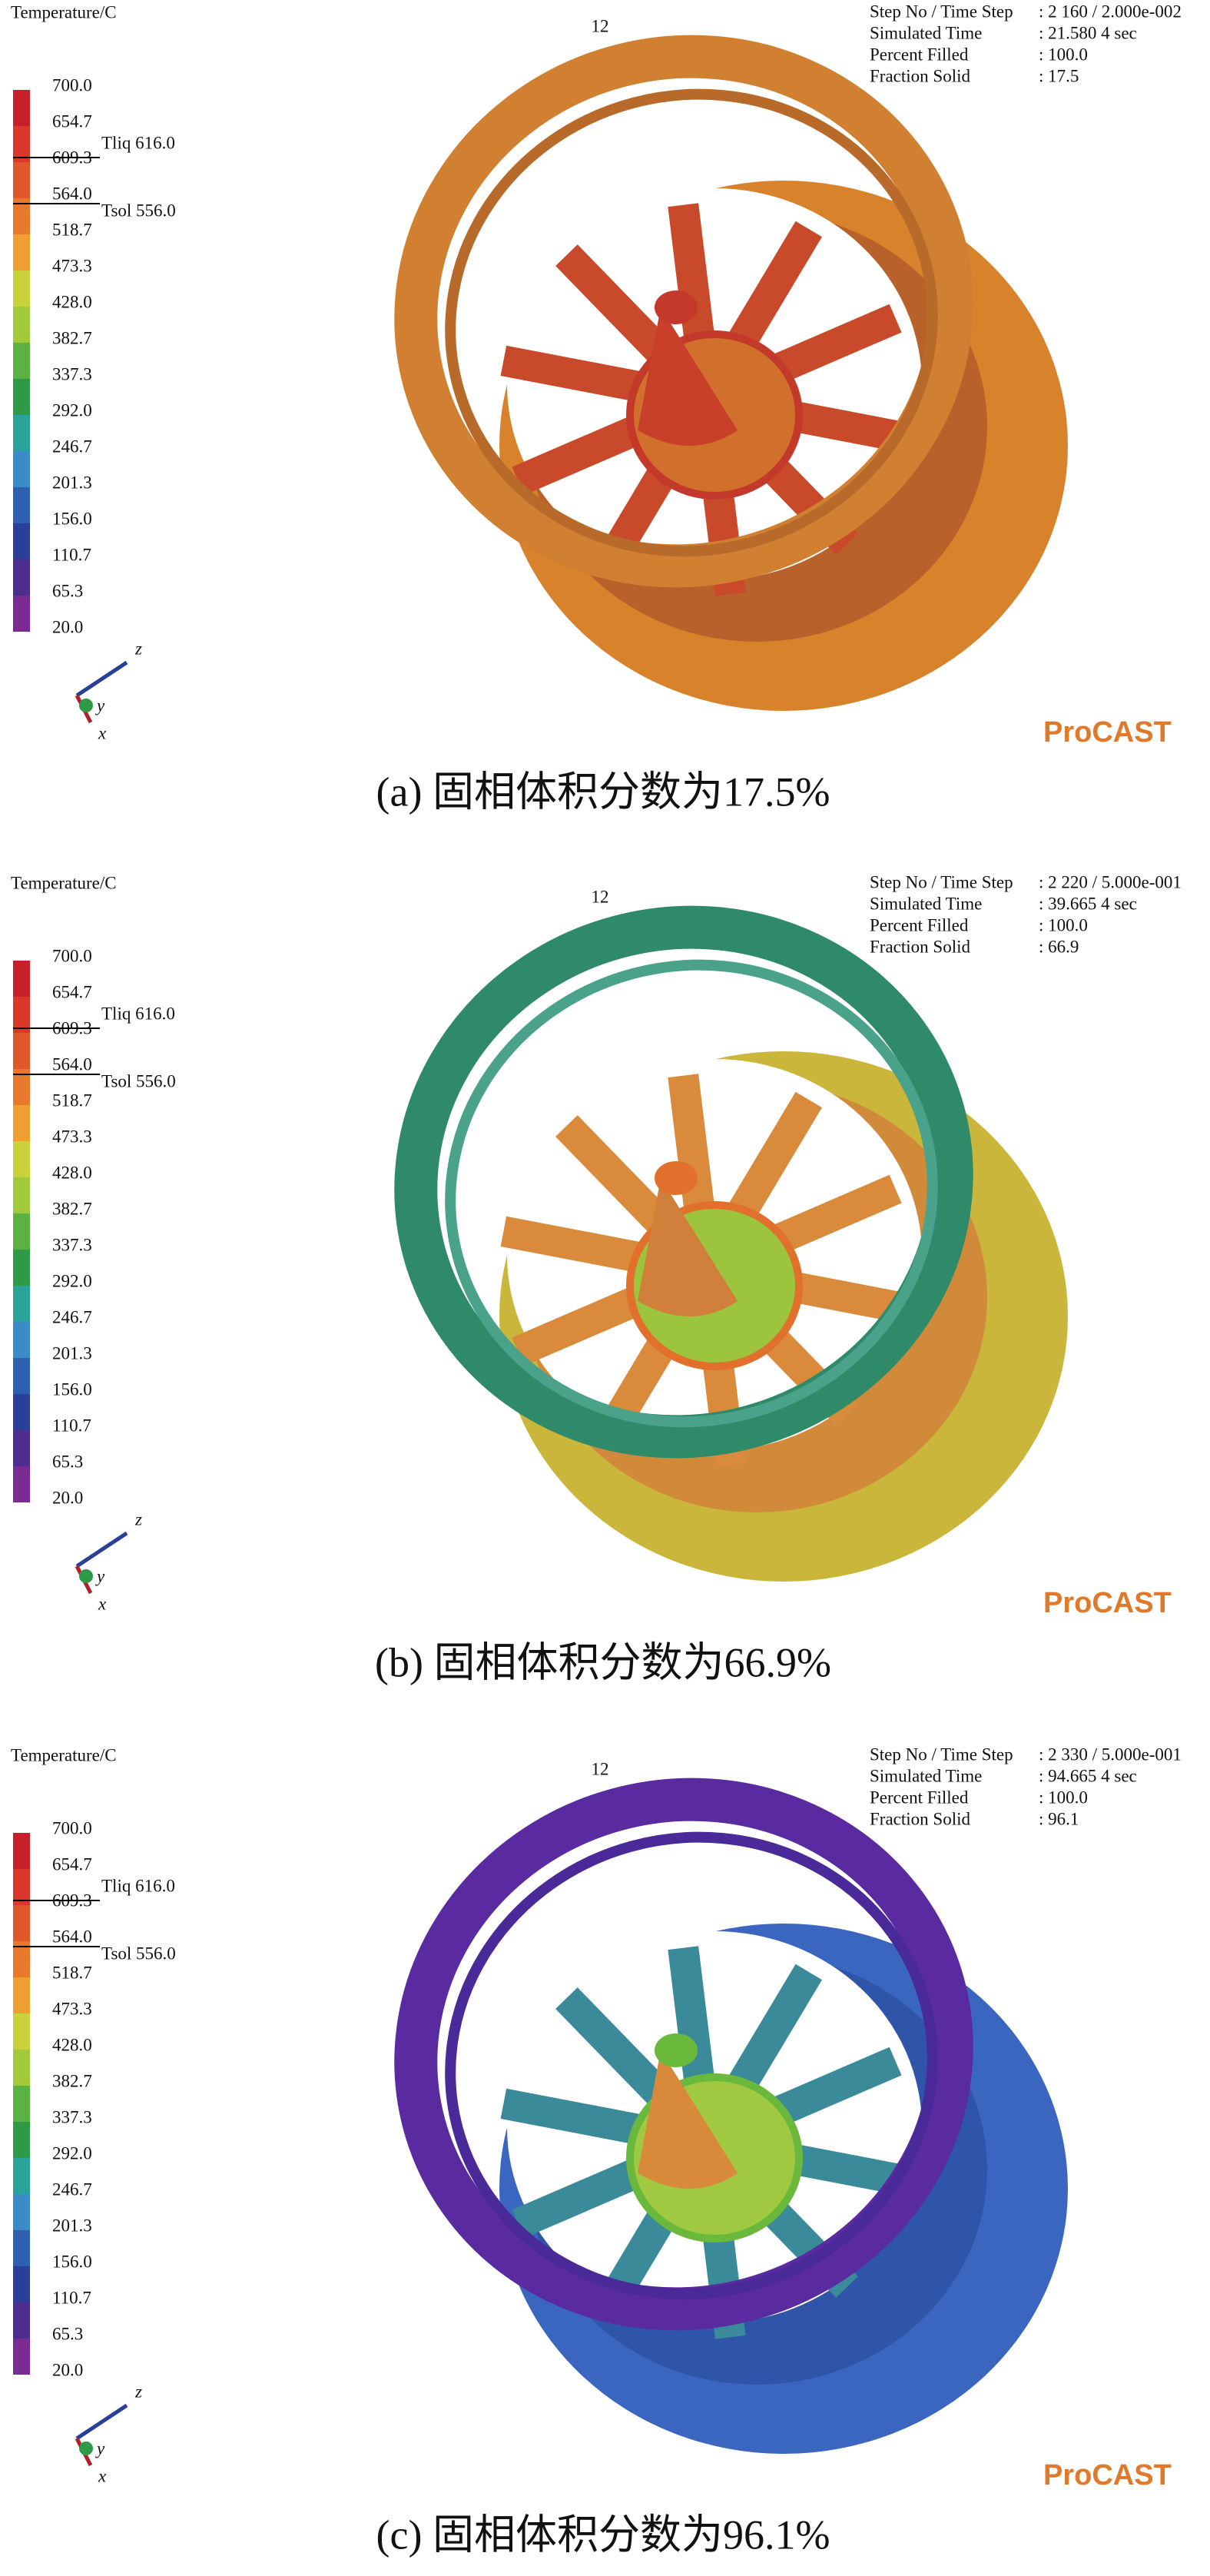 The image size is (1210, 2576). I want to click on info-value: : 2 160 / 2.000e-002, so click(1110, 11).